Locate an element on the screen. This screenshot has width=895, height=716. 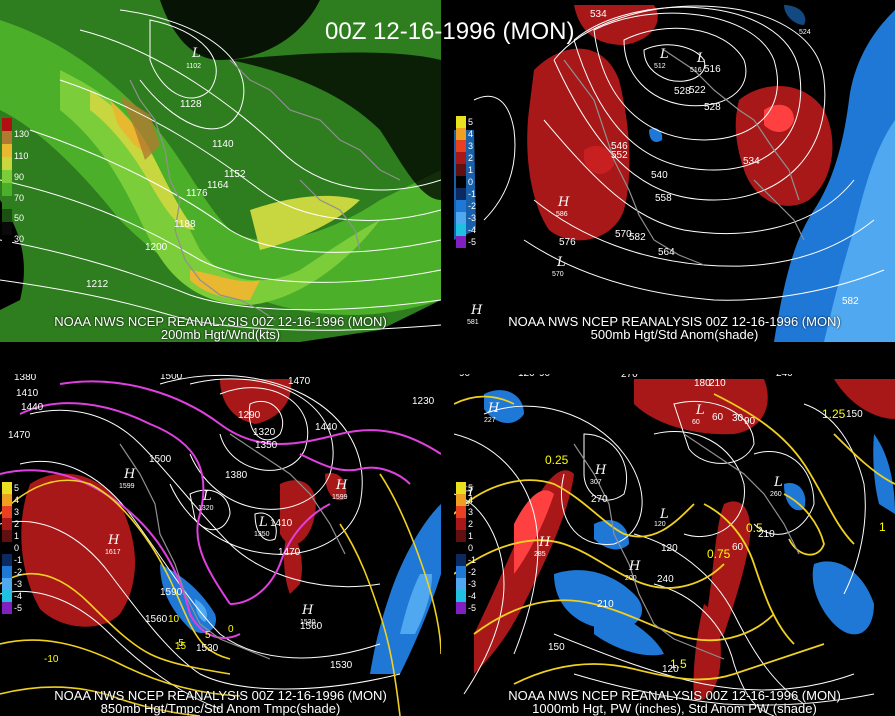
contour-label: 1590 is located at coordinates (171, 592).